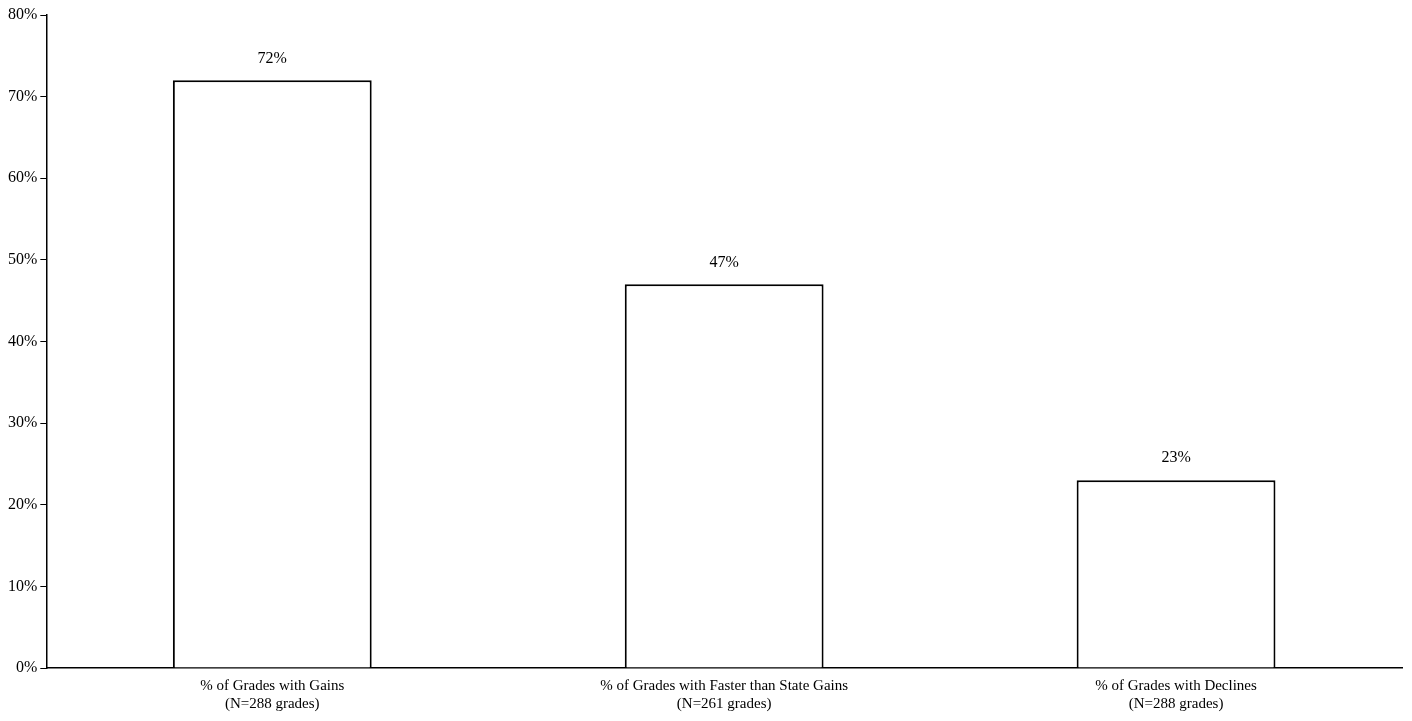  Describe the element at coordinates (23, 259) in the screenshot. I see `y-tick-label: 50%` at that location.